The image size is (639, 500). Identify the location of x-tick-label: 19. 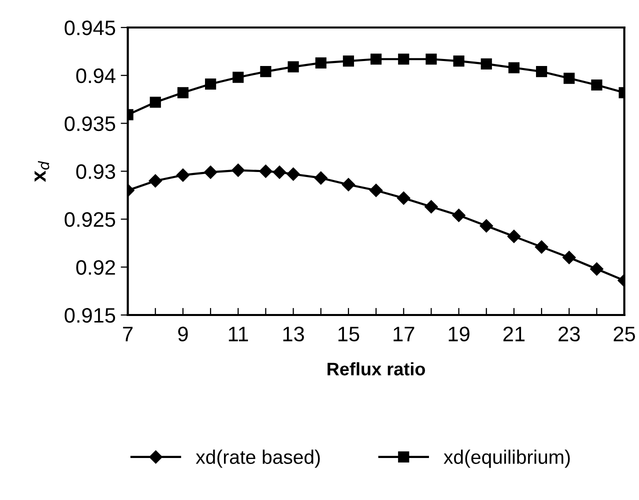
(459, 334).